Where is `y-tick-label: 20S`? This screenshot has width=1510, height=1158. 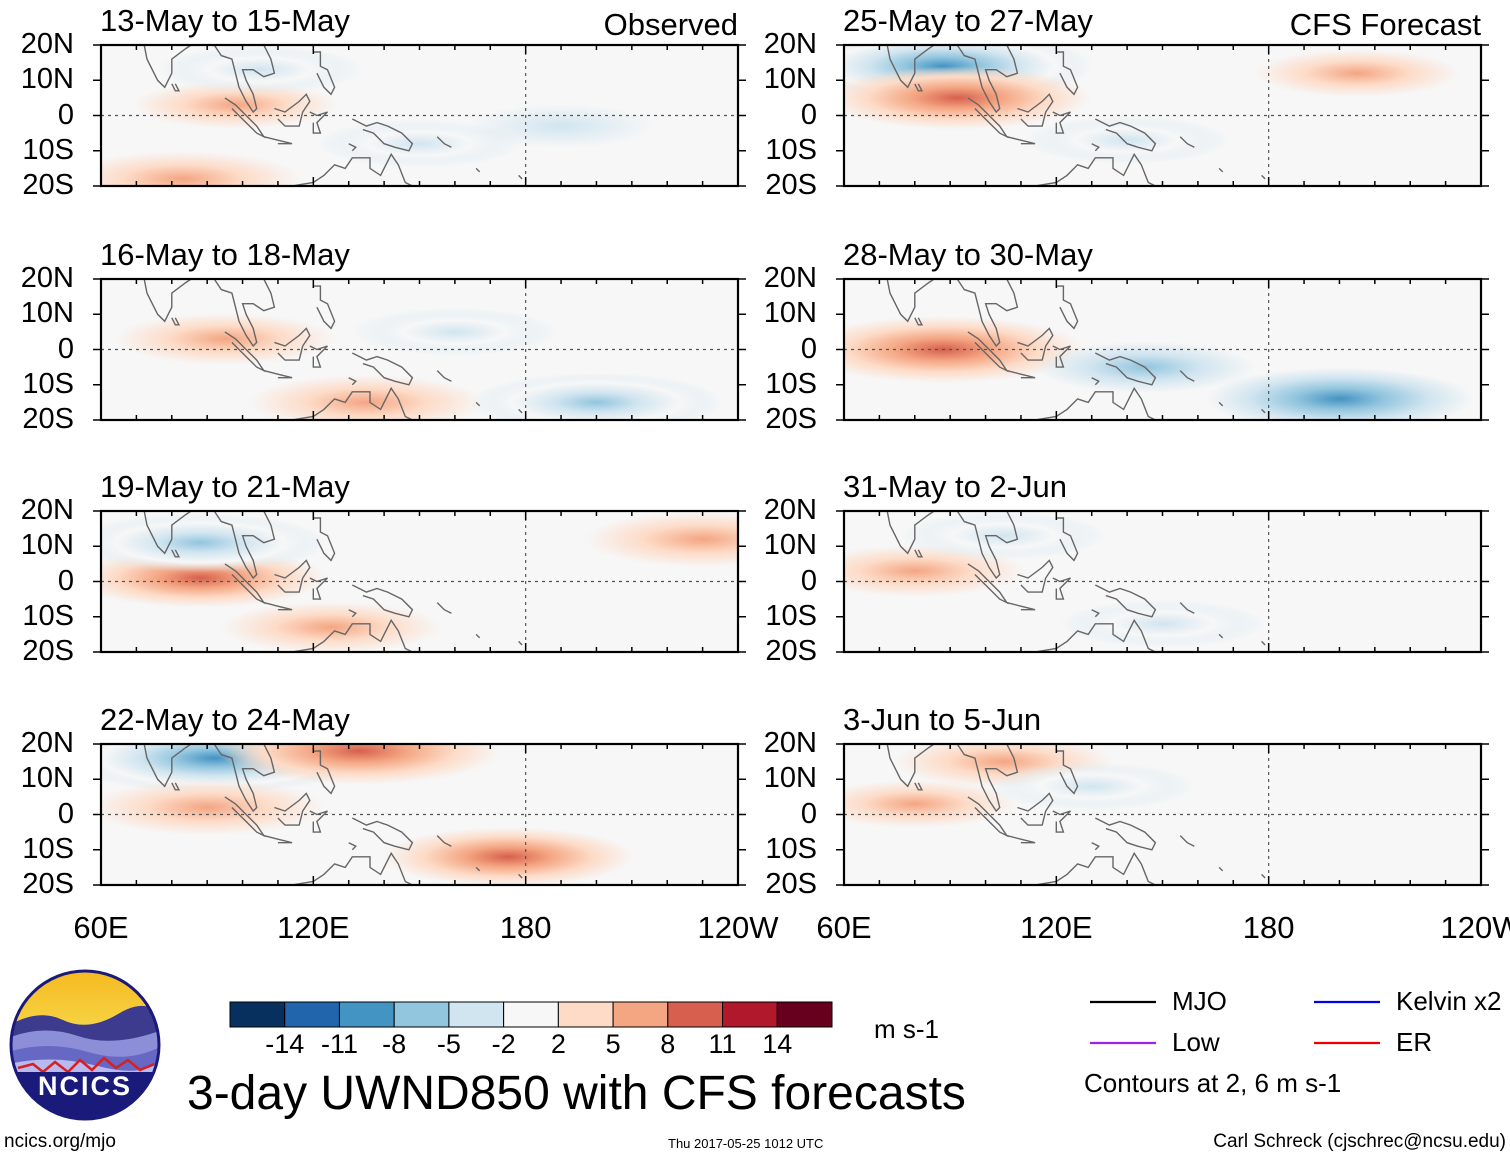 y-tick-label: 20S is located at coordinates (791, 419).